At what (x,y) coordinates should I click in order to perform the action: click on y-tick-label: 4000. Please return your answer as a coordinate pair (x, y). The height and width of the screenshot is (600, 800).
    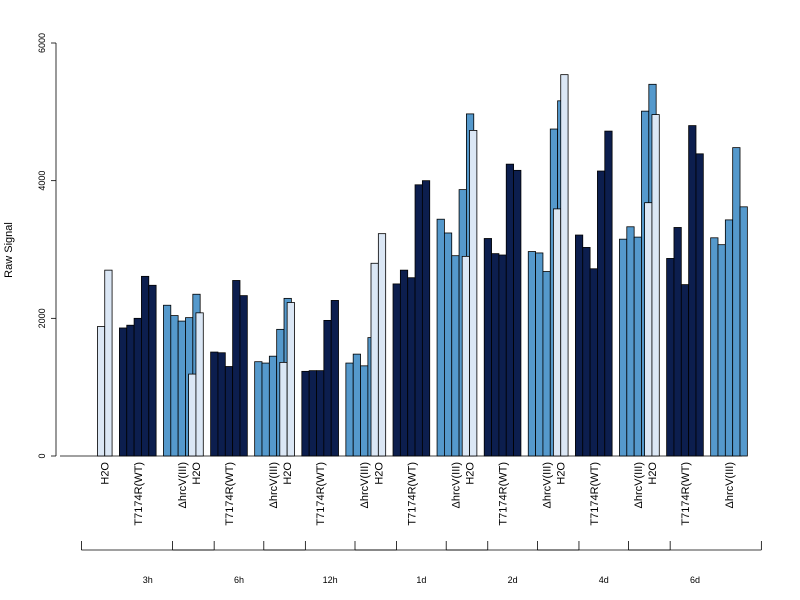
    Looking at the image, I should click on (42, 181).